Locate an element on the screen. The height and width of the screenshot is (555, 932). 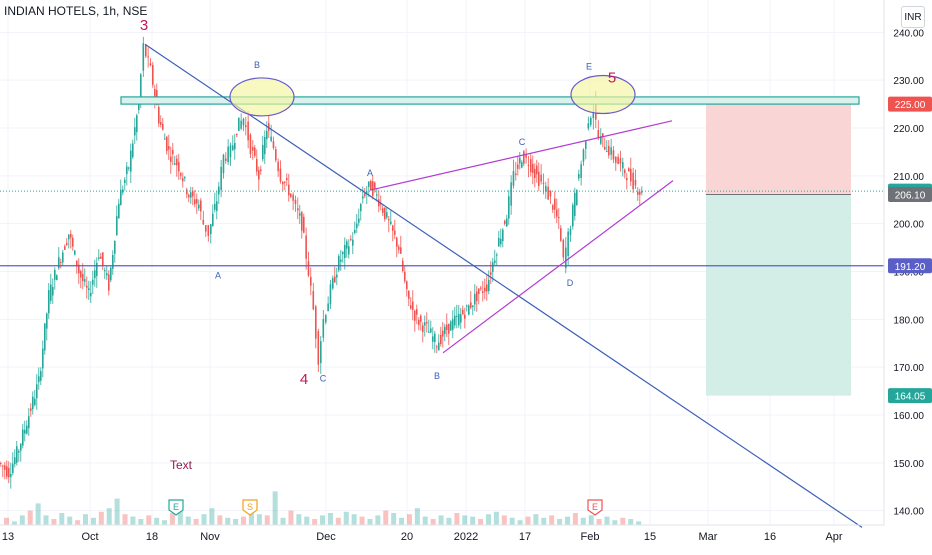
y-tick-label: 200.00 is located at coordinates (908, 225).